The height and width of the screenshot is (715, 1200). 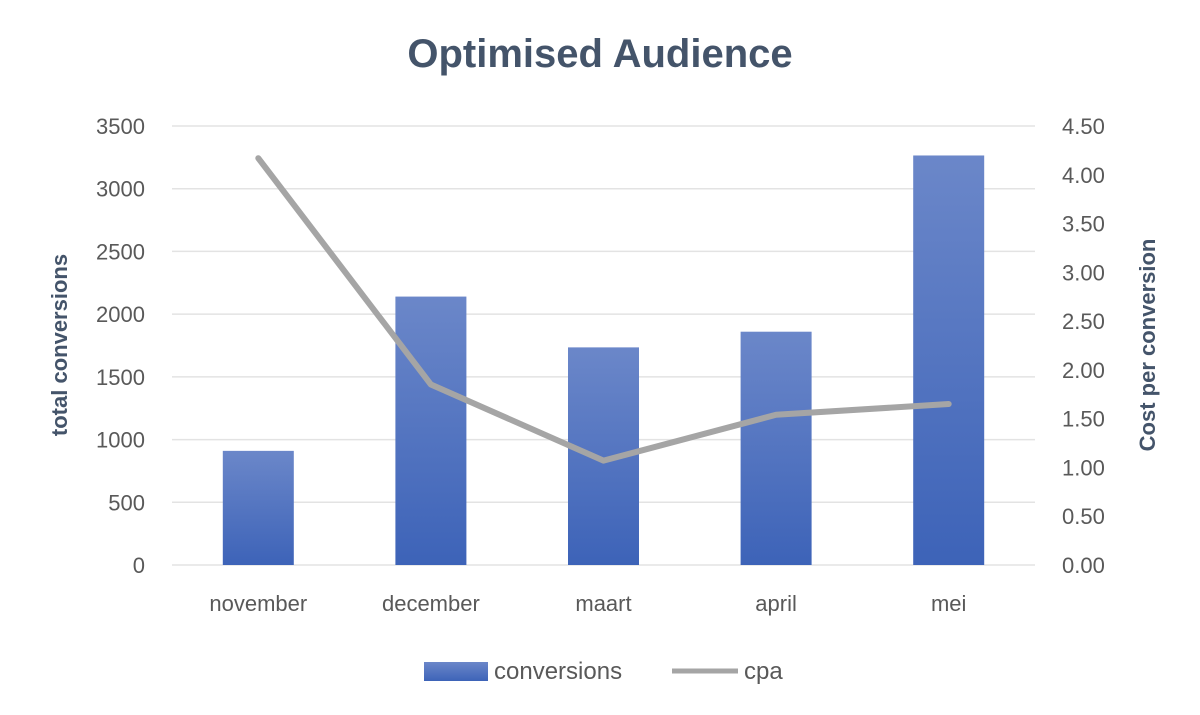 What do you see at coordinates (949, 360) in the screenshot?
I see `conversions-bar-mei` at bounding box center [949, 360].